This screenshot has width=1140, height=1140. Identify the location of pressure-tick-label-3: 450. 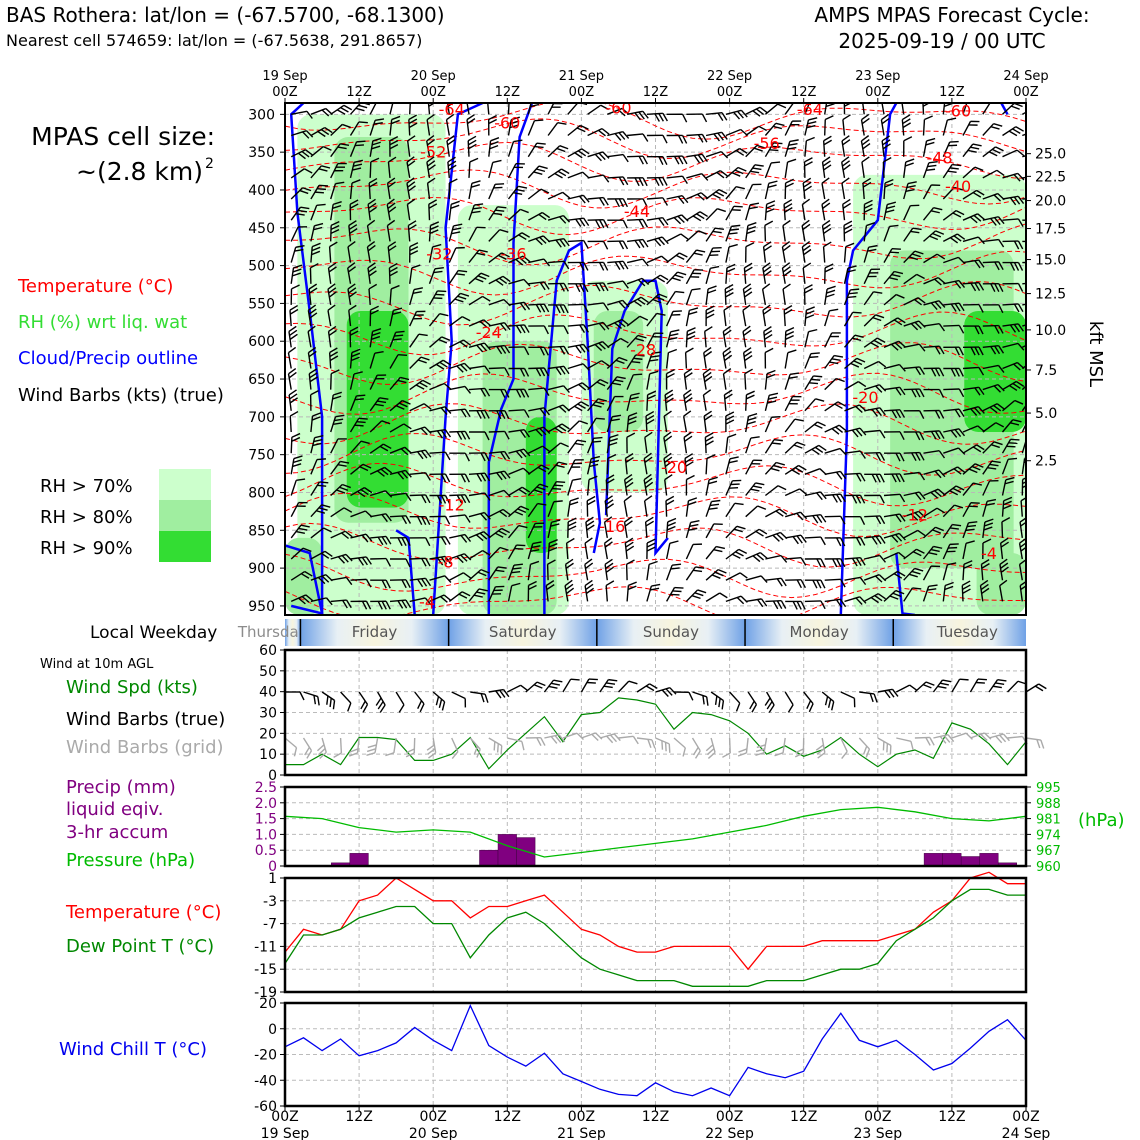
(261, 229).